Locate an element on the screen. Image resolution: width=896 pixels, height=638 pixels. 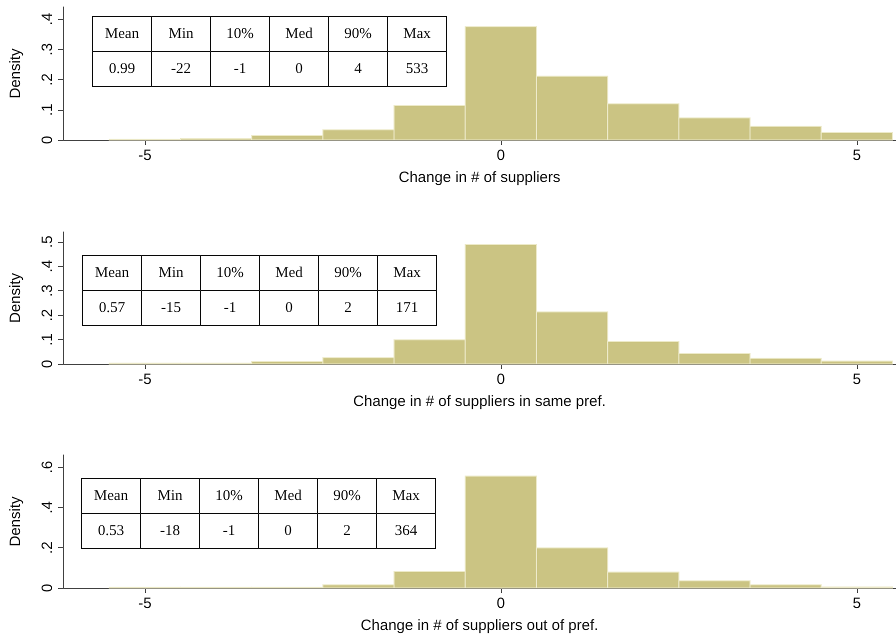
annotation: -18 is located at coordinates (170, 531).